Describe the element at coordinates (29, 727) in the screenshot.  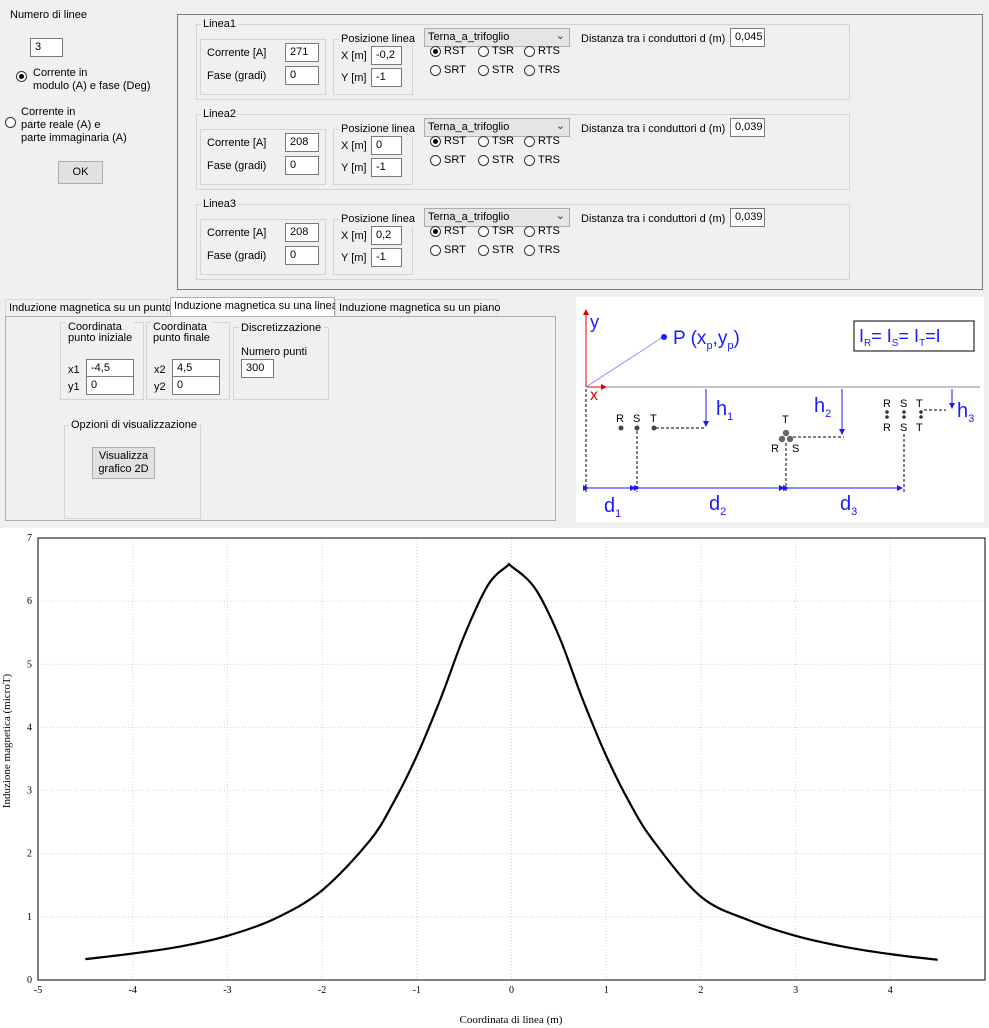
I see `y-tick-label: 4` at that location.